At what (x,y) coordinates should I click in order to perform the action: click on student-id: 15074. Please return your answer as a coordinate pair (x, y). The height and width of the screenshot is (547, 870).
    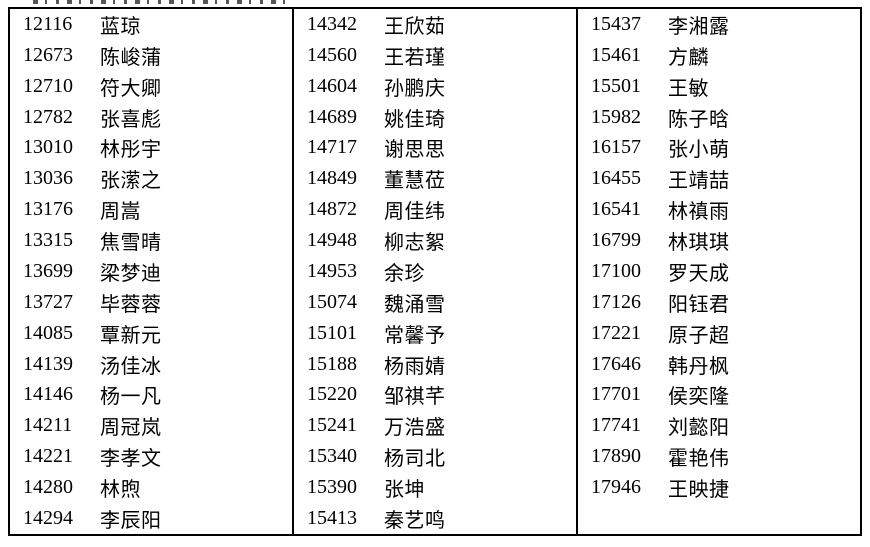
    Looking at the image, I should click on (332, 301).